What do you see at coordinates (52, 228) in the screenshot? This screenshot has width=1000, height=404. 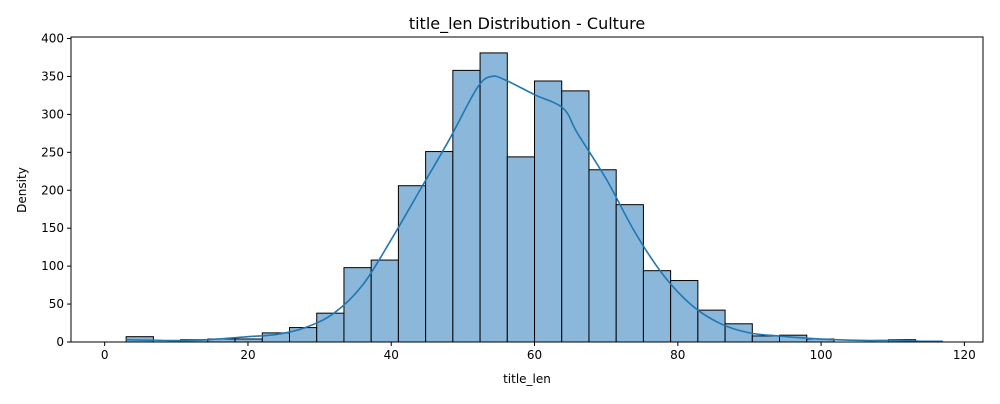 I see `y-tick-label: 150` at bounding box center [52, 228].